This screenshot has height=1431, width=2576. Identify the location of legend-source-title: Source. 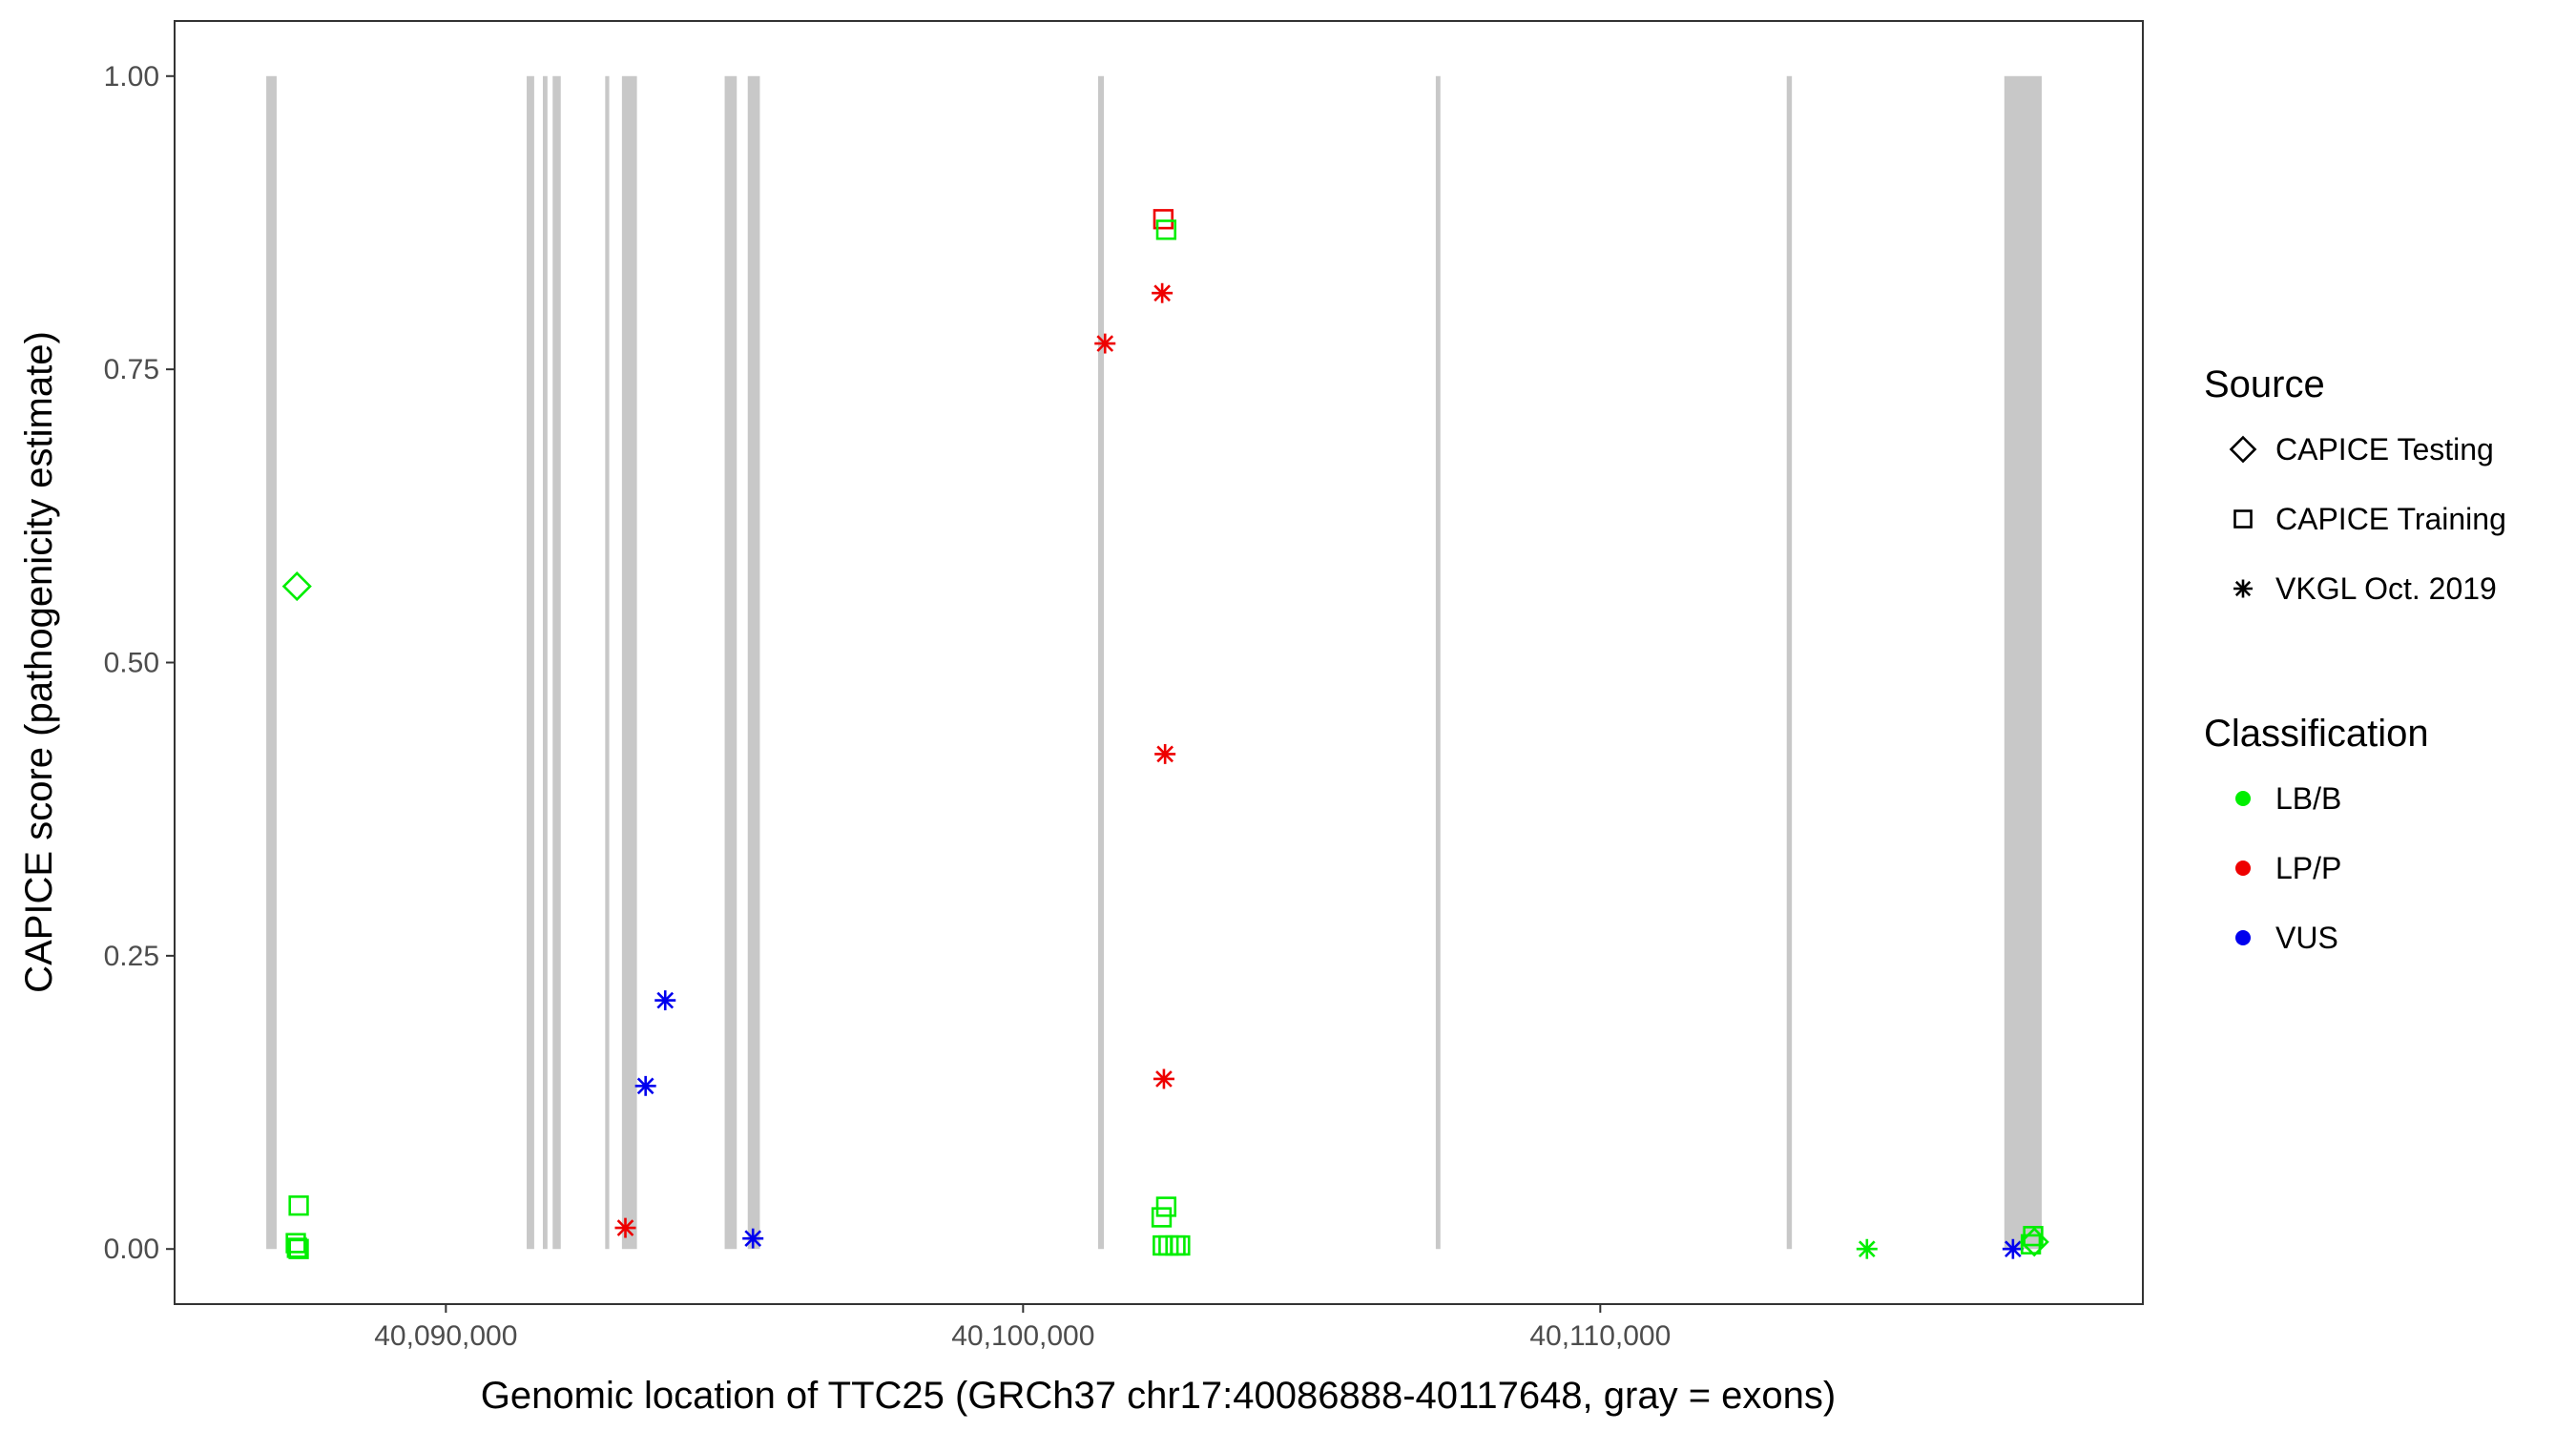
(2264, 384).